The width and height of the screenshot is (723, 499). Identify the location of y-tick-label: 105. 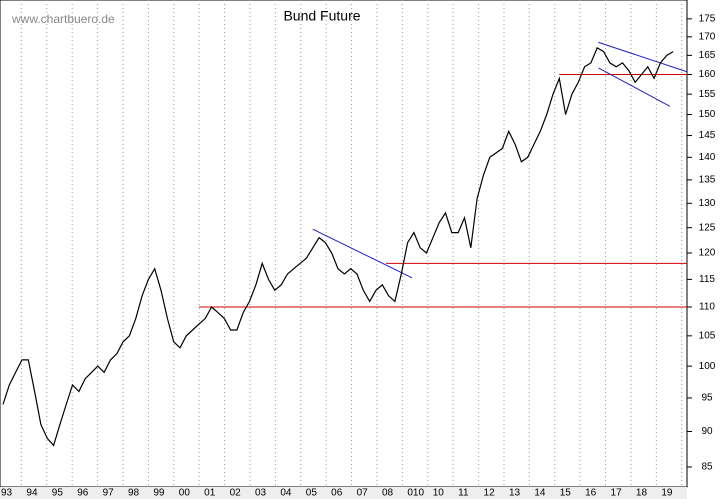
(707, 335).